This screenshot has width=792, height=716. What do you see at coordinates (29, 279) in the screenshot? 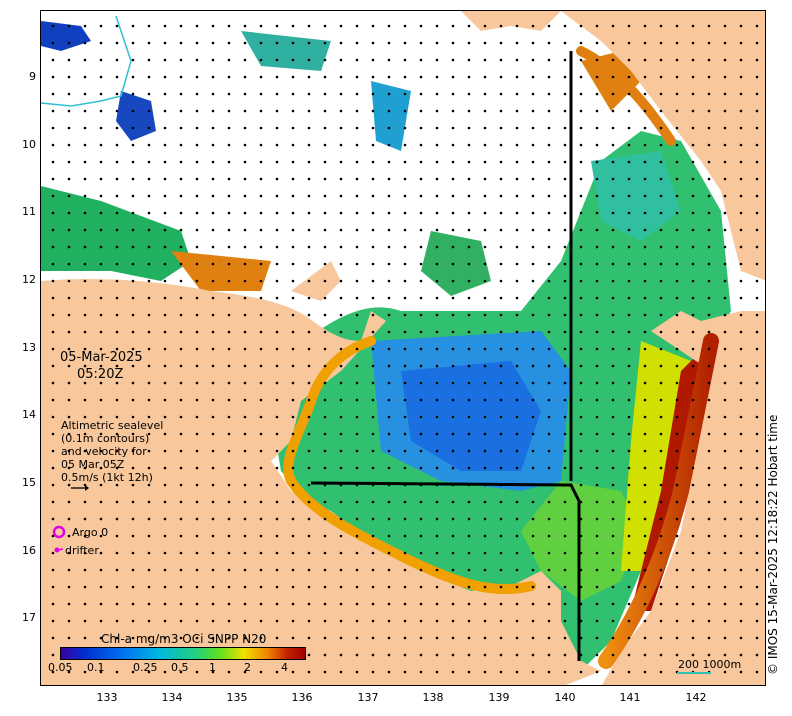
I see `lat-tick-label: 12` at bounding box center [29, 279].